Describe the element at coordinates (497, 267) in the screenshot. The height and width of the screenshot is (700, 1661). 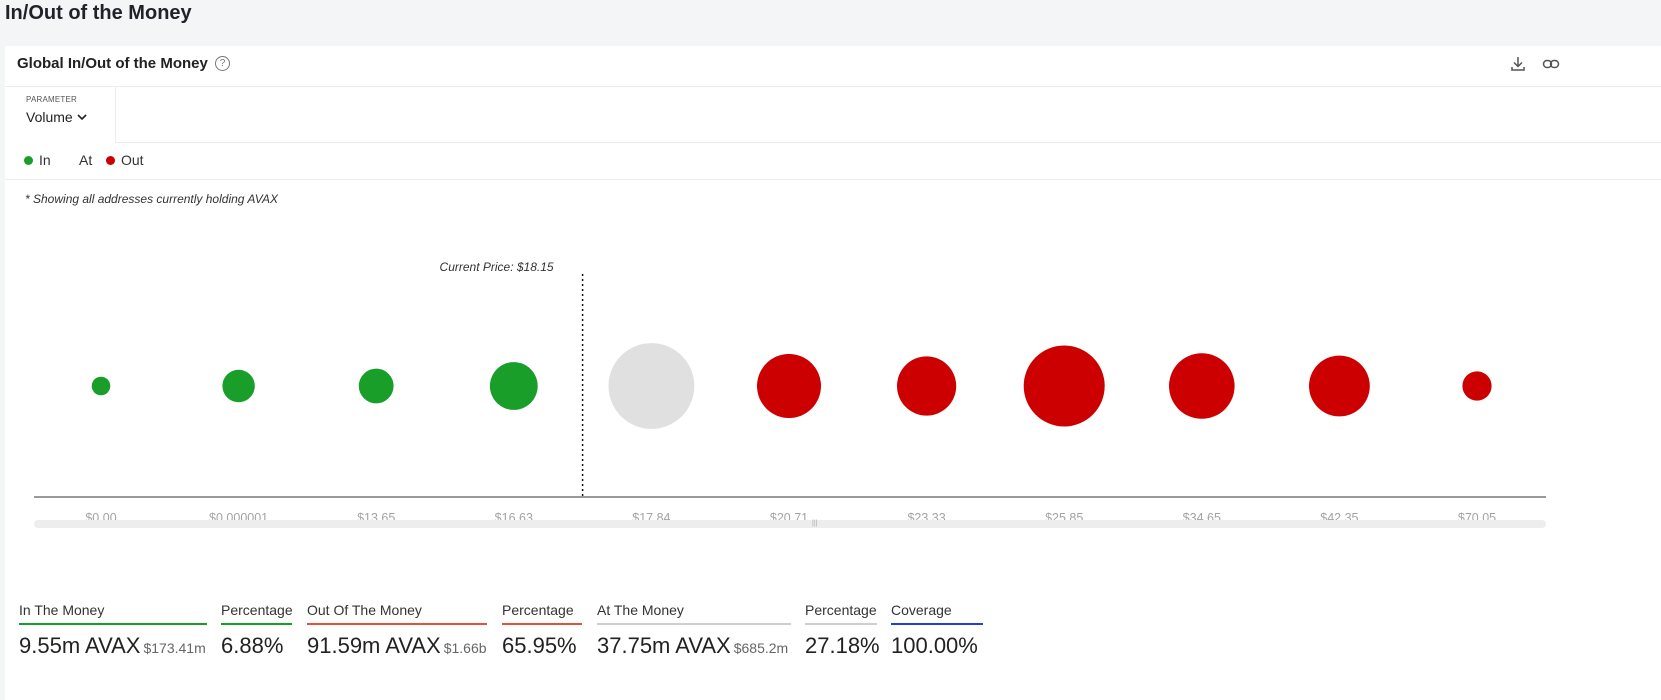
I see `current-price-label: Current Price: $18.15` at that location.